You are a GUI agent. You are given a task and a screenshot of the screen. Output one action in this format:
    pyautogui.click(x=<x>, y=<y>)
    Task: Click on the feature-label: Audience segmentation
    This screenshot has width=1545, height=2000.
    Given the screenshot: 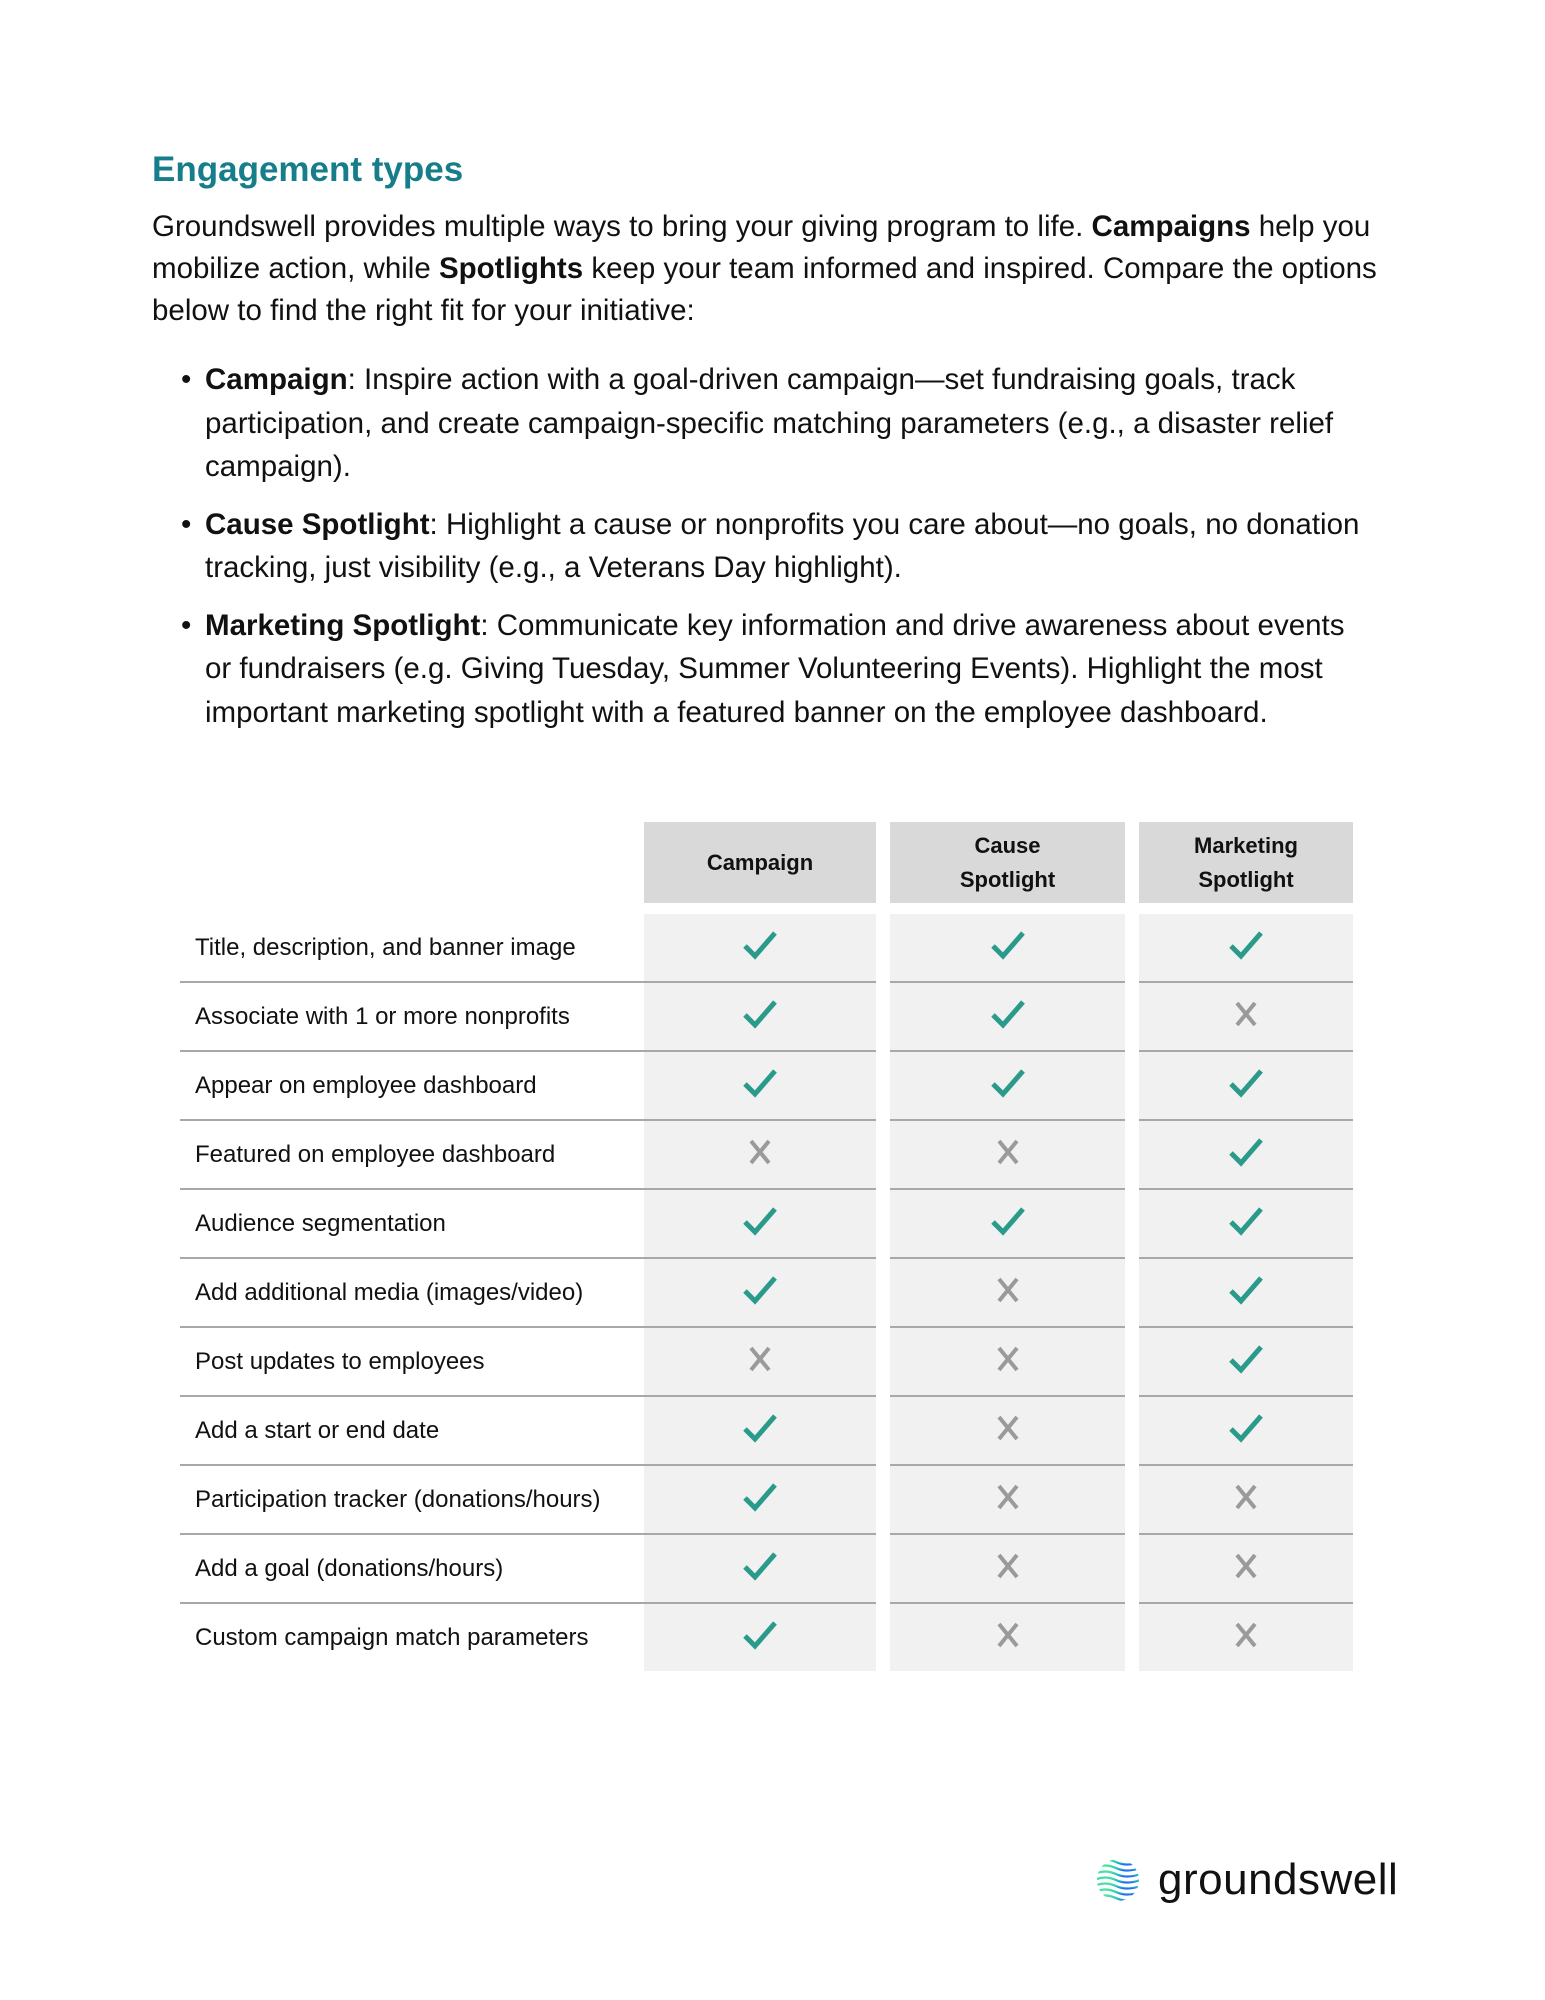 What is the action you would take?
    pyautogui.click(x=412, y=1224)
    